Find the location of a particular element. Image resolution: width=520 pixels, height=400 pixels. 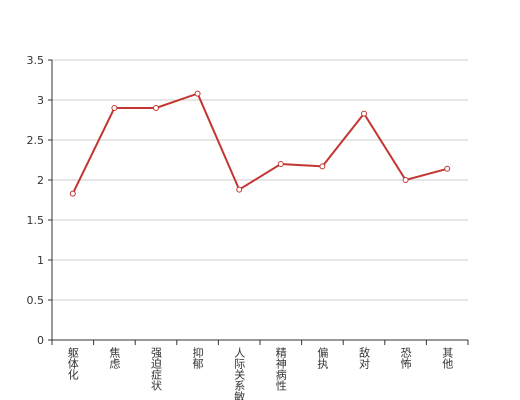

y-tick-label: 1.5 is located at coordinates (36, 220).